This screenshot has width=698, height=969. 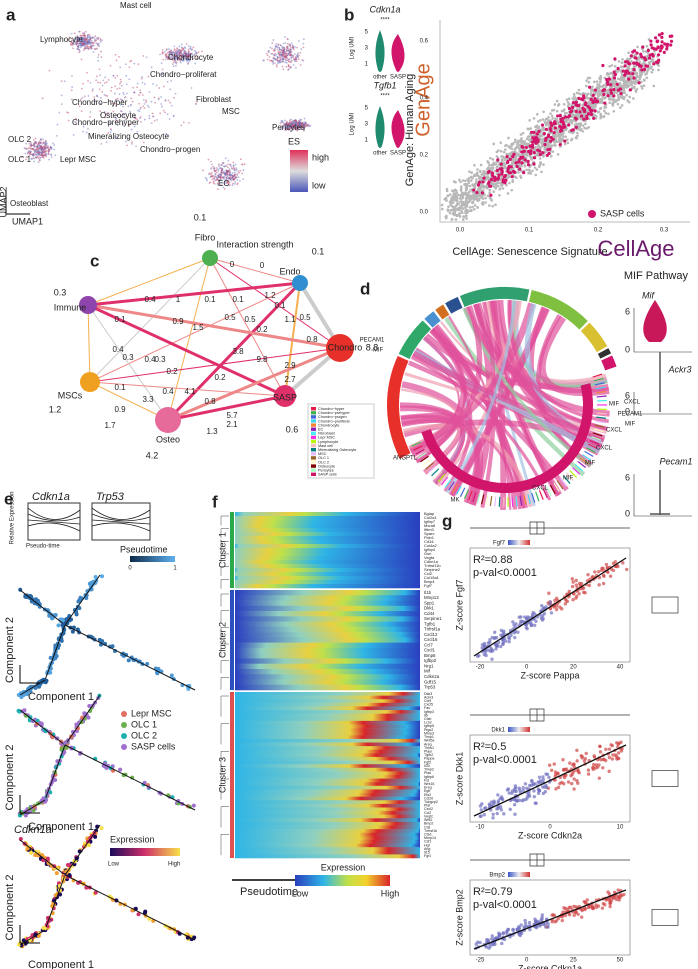 What do you see at coordinates (43, 547) in the screenshot?
I see `axis-label: Pseudo-time` at bounding box center [43, 547].